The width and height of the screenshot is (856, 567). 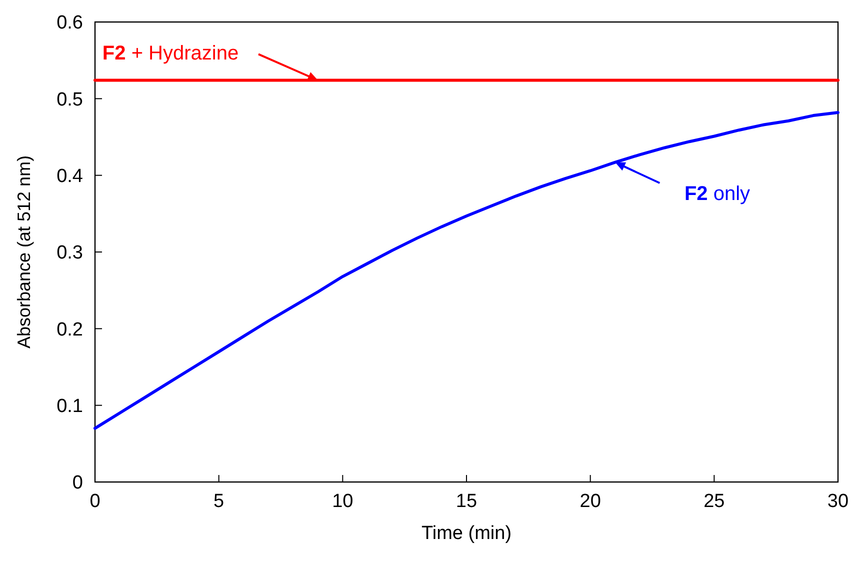 What do you see at coordinates (95, 501) in the screenshot?
I see `x-tick-label: 0` at bounding box center [95, 501].